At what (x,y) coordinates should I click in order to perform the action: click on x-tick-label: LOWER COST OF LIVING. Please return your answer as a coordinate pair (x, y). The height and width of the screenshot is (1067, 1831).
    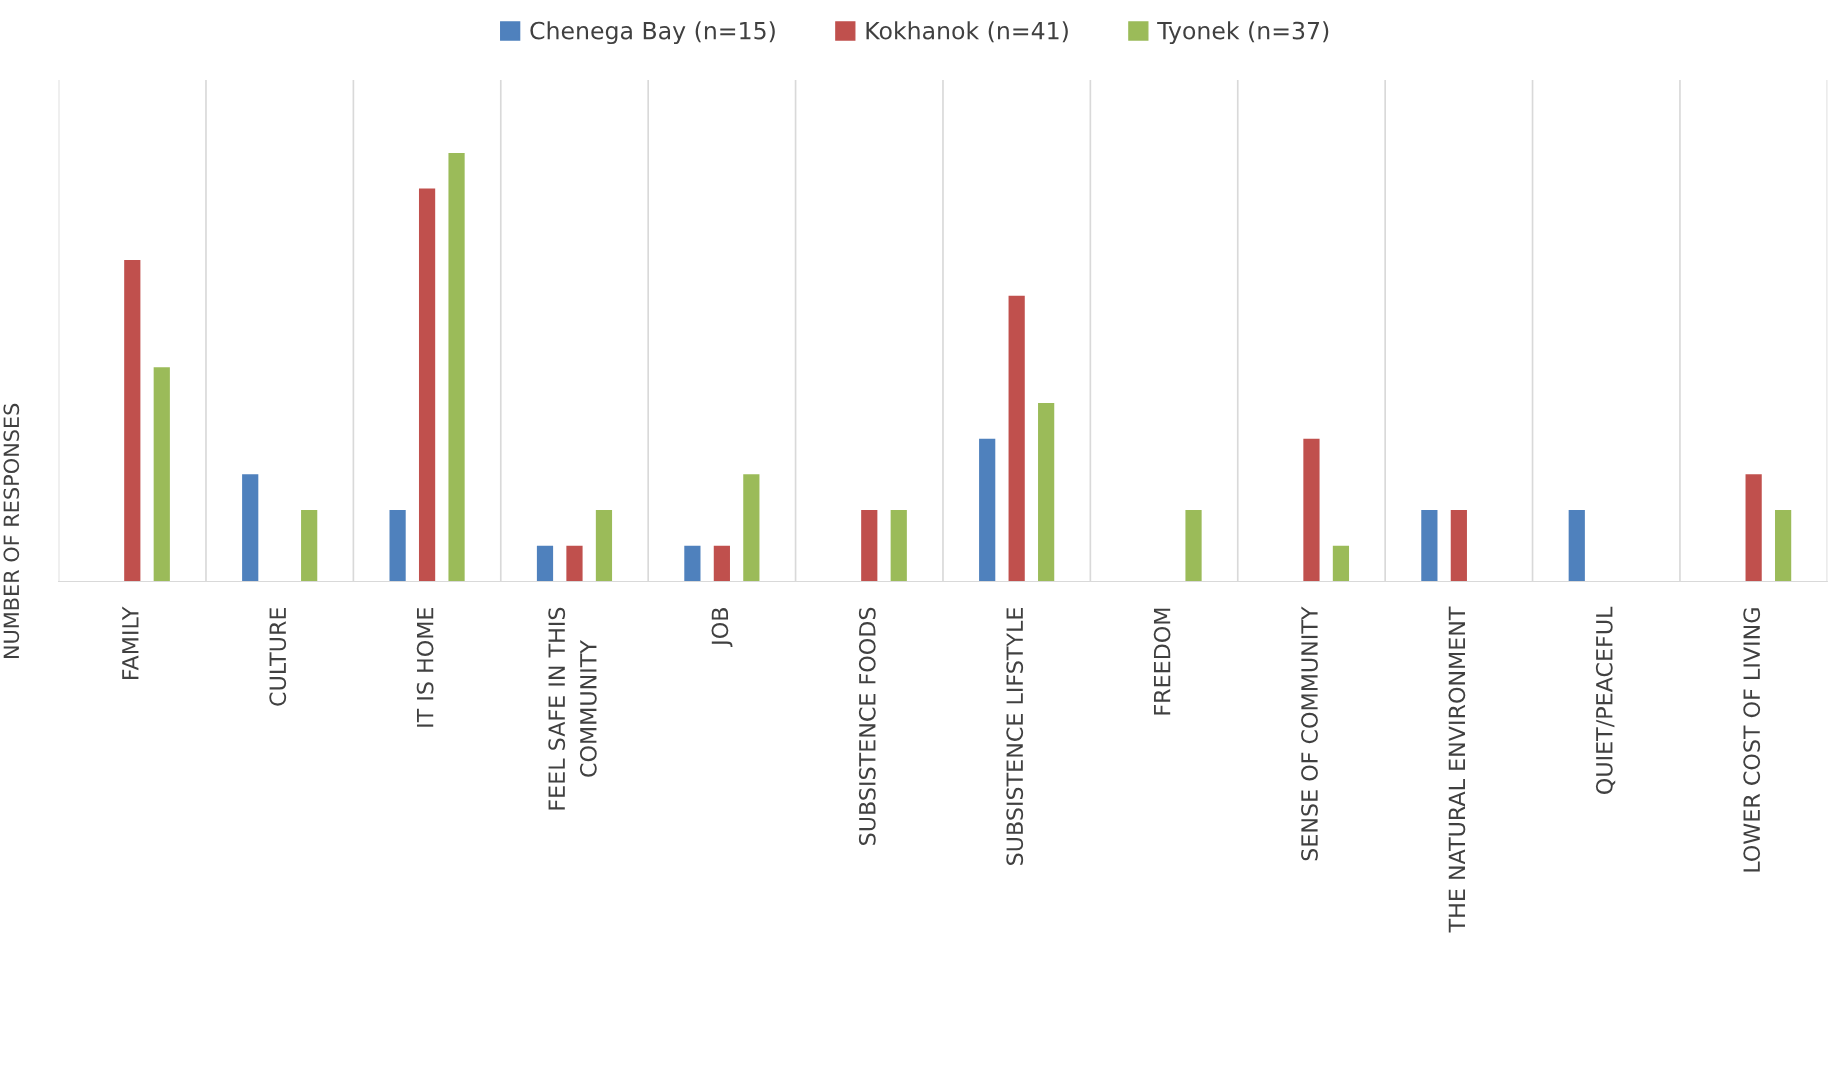
    Looking at the image, I should click on (1752, 740).